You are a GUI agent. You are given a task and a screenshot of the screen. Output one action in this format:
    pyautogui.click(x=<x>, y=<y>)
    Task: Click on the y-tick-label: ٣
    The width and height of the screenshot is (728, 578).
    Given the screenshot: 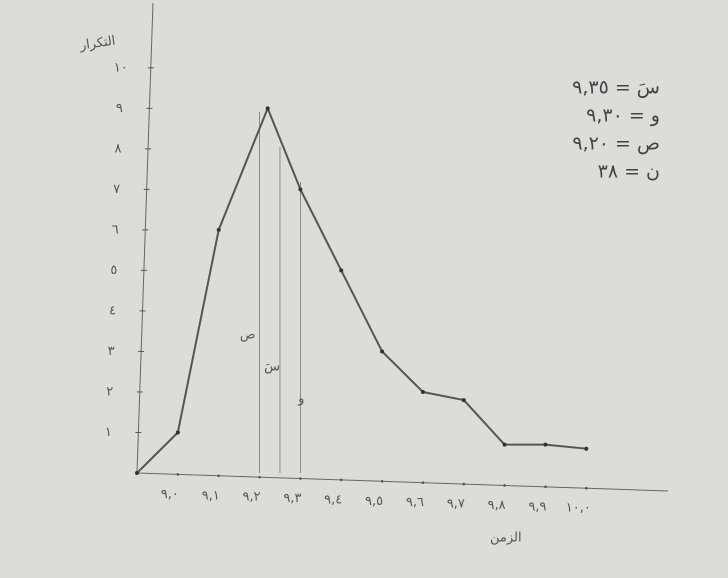 What is the action you would take?
    pyautogui.click(x=111, y=351)
    